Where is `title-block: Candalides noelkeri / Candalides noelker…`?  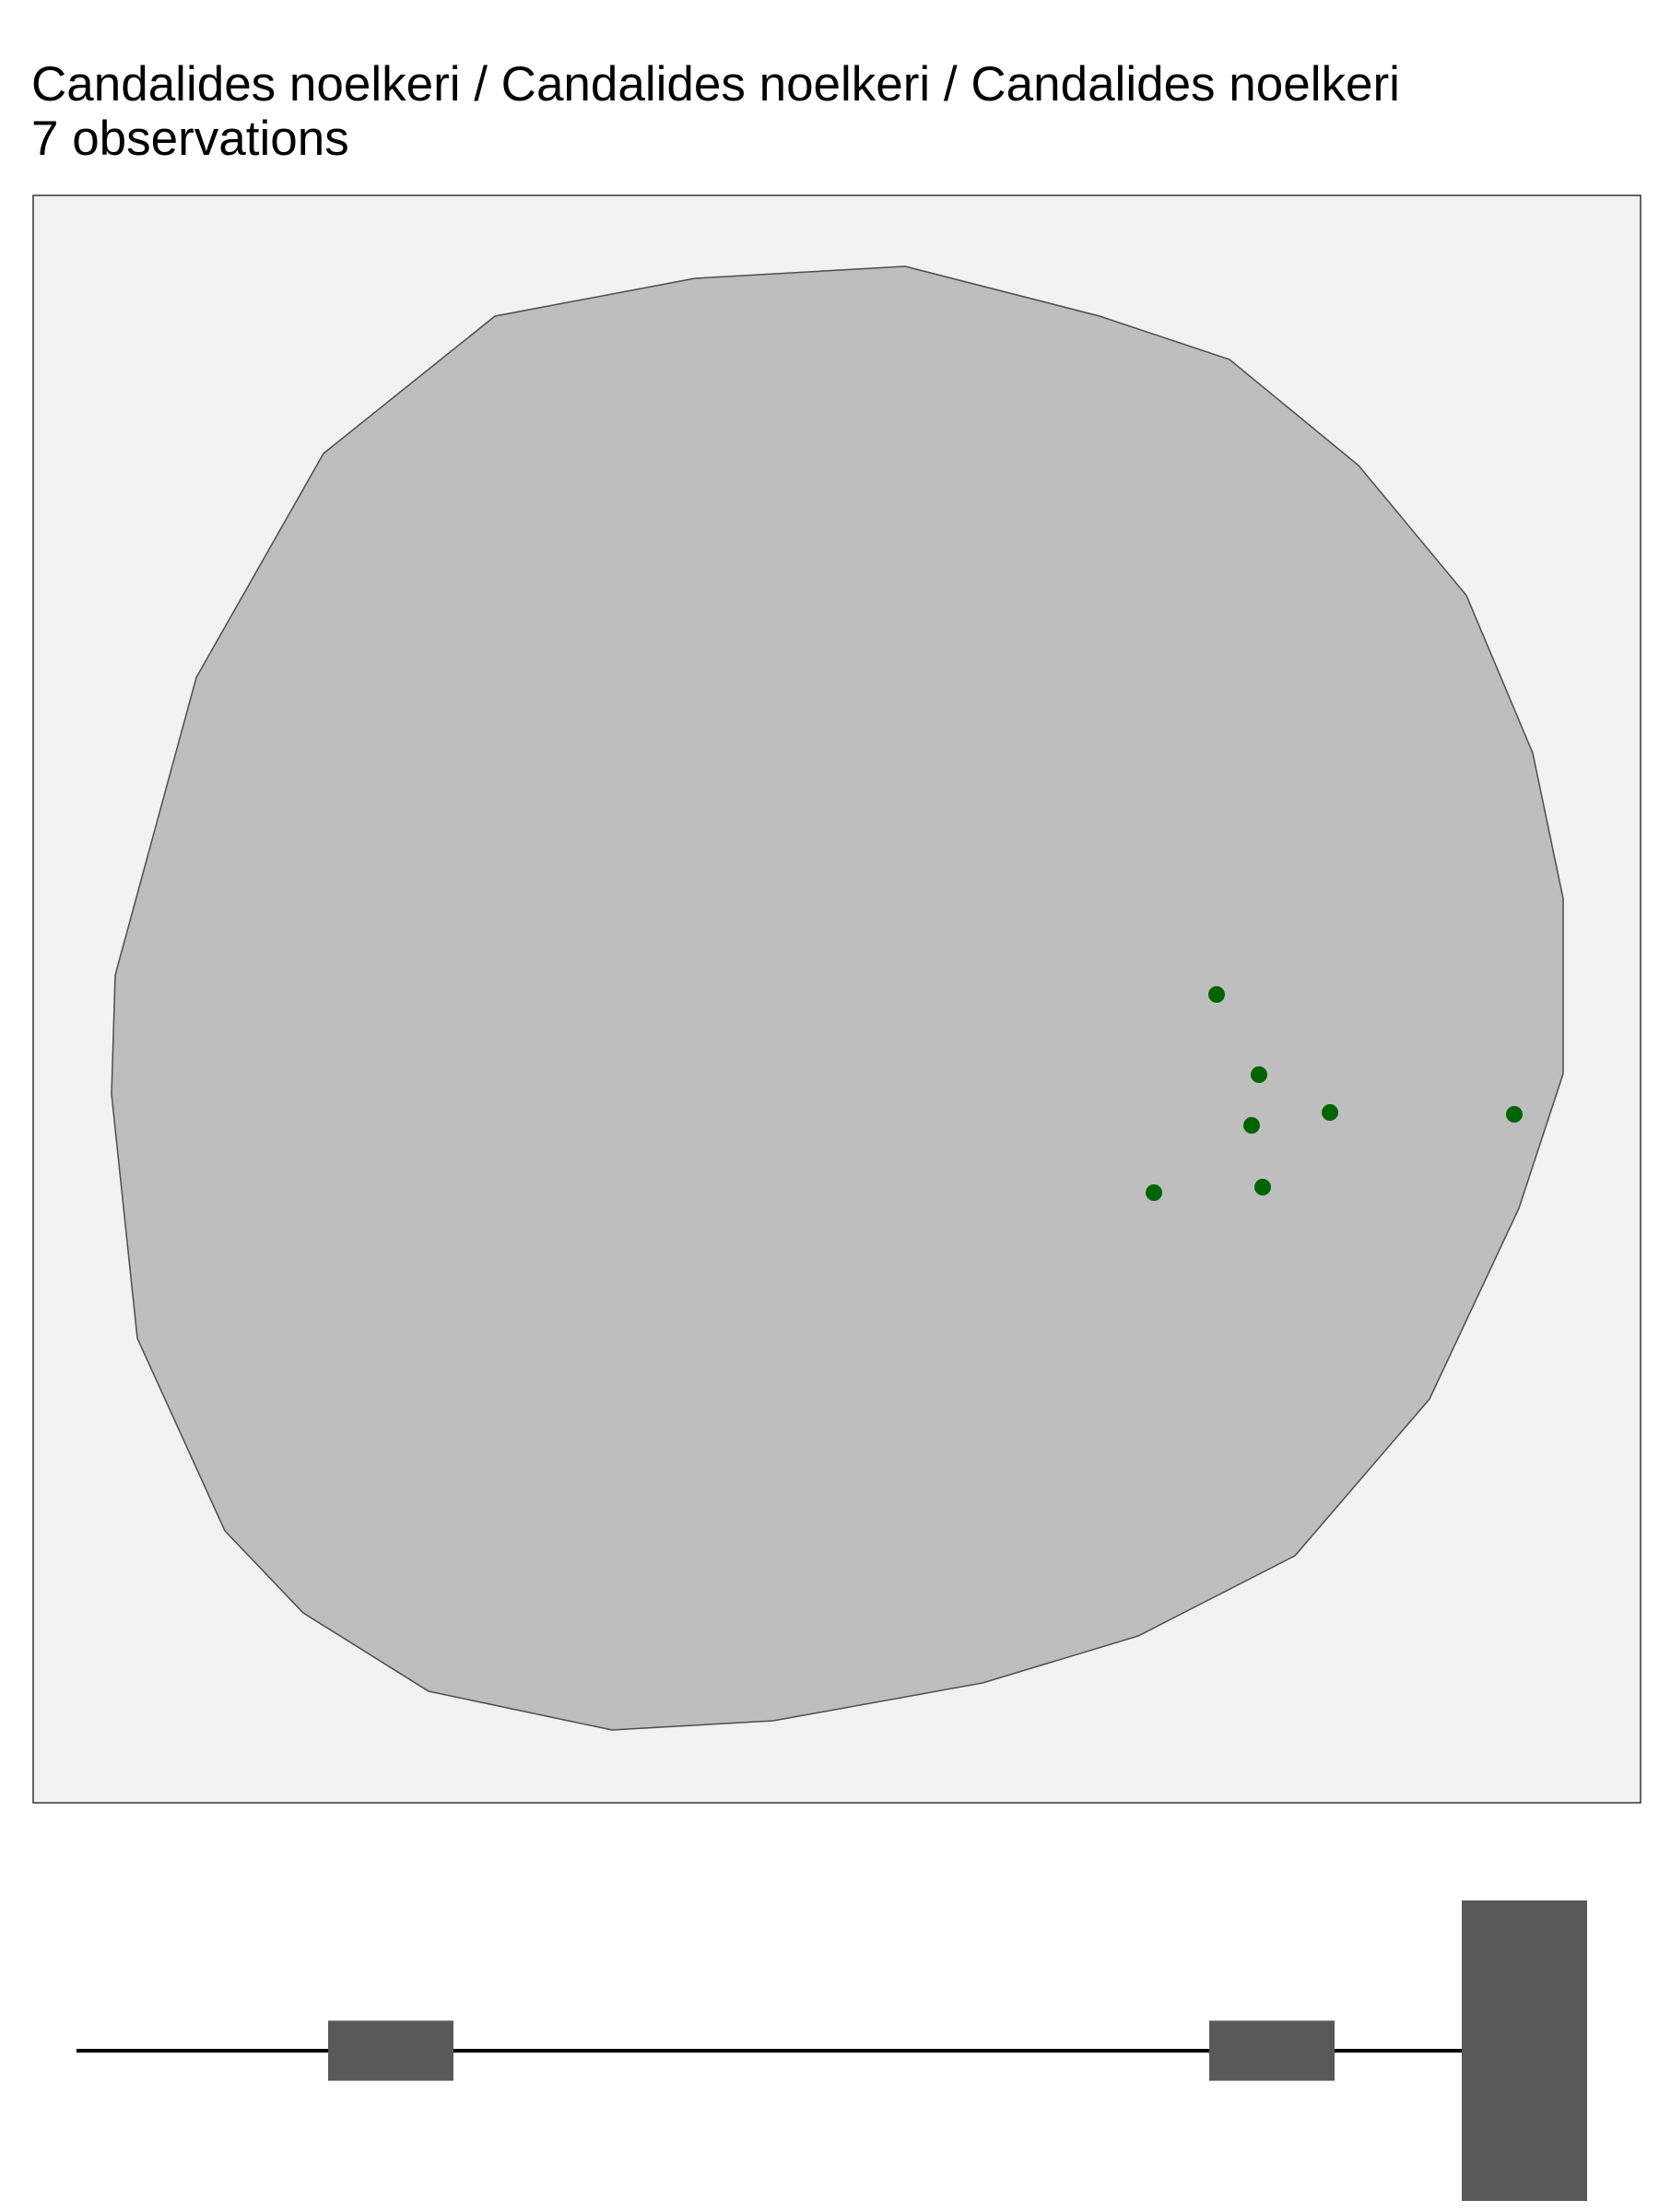
title-block: Candalides noelkeri / Candalides noelker… is located at coordinates (715, 111).